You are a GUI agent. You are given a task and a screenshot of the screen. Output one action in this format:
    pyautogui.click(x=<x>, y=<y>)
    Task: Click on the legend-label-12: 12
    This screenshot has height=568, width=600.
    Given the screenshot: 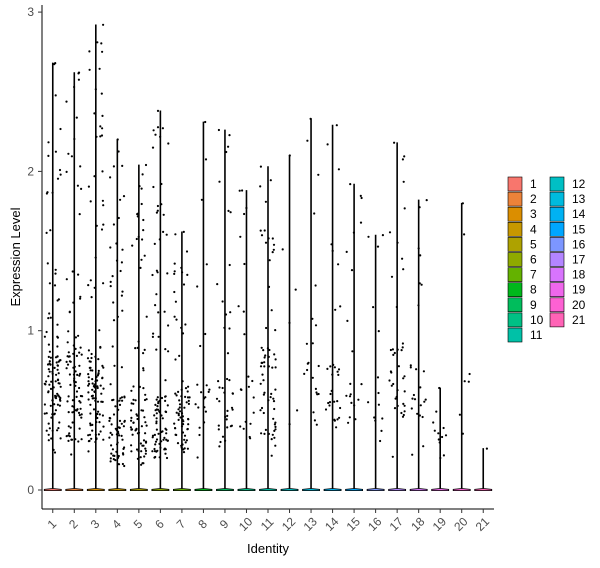 What is the action you would take?
    pyautogui.click(x=579, y=184)
    